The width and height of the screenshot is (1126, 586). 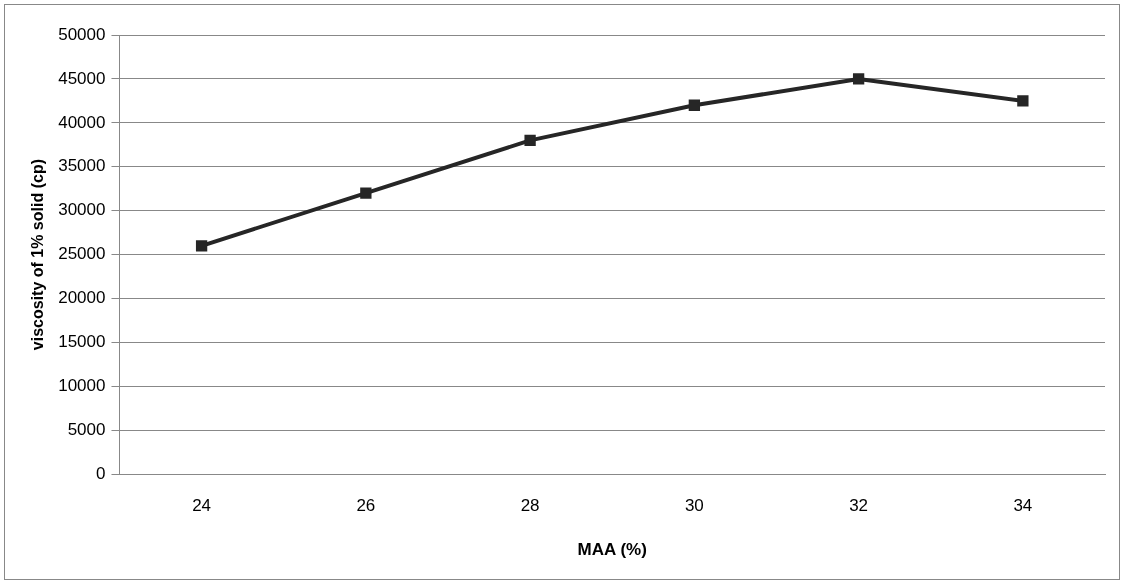 I want to click on y-axis-title: viscosity of 1% solid (cp), so click(x=38, y=255).